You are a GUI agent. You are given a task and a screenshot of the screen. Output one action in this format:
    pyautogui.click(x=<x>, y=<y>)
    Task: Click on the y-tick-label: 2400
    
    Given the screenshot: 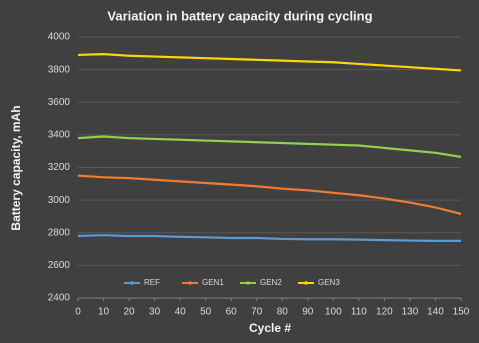 What is the action you would take?
    pyautogui.click(x=59, y=298)
    